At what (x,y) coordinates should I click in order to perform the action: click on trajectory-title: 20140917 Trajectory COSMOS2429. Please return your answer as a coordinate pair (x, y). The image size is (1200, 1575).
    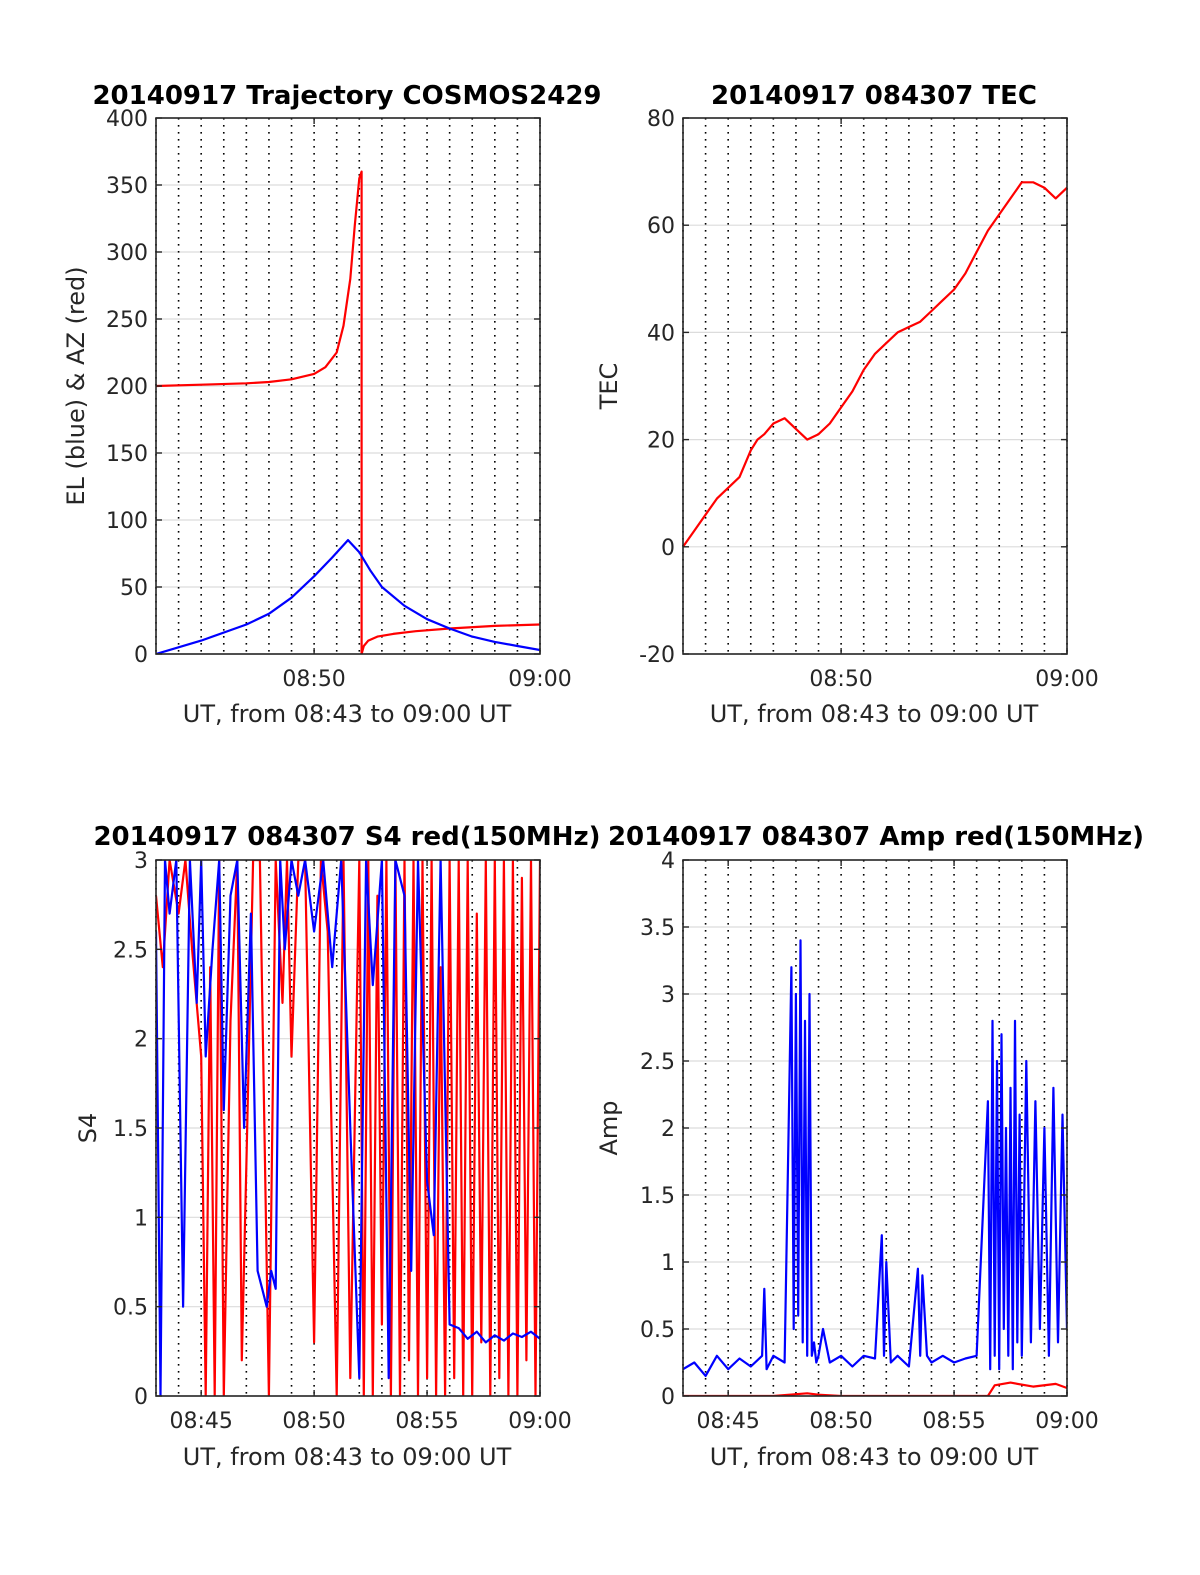
    Looking at the image, I should click on (346, 96).